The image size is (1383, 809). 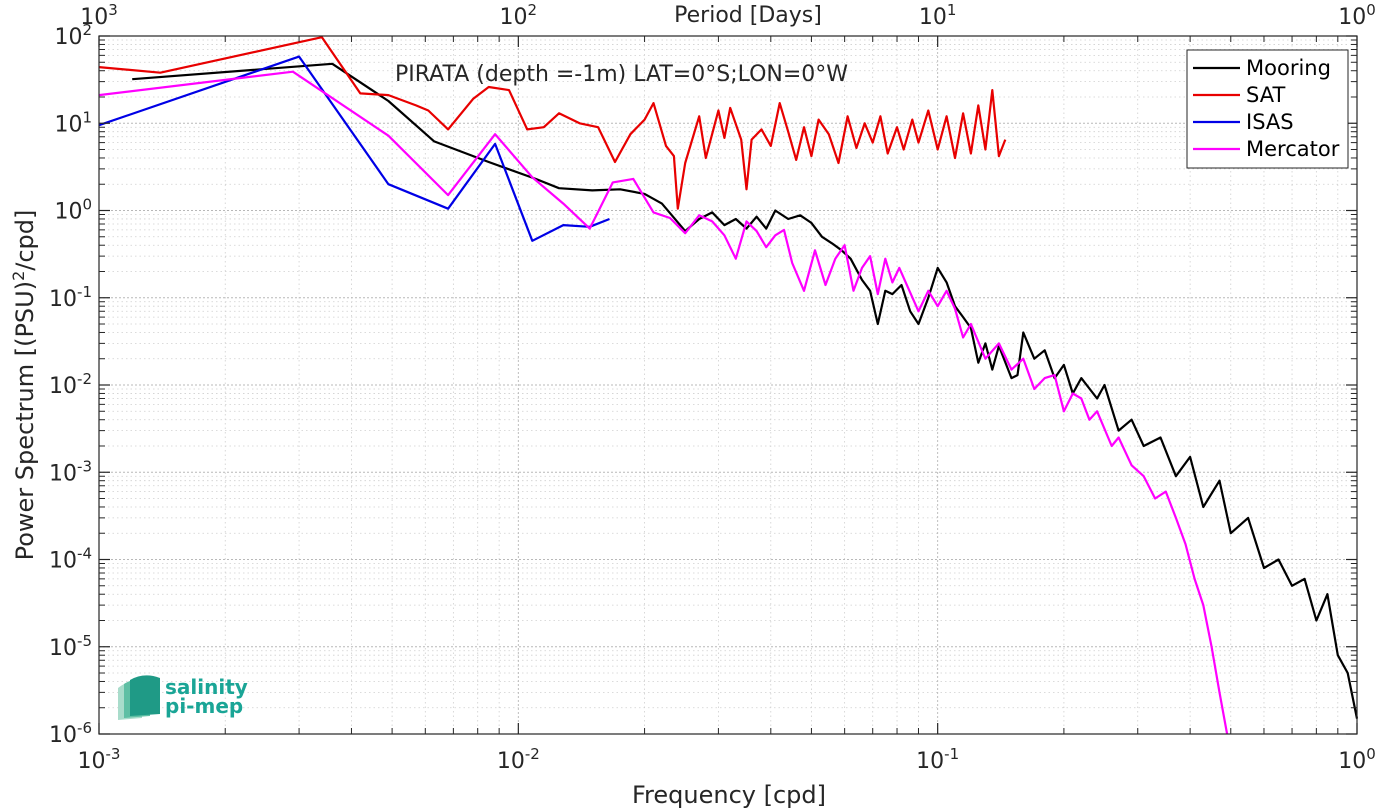 I want to click on logo-text-line1: salinity, so click(x=206, y=687).